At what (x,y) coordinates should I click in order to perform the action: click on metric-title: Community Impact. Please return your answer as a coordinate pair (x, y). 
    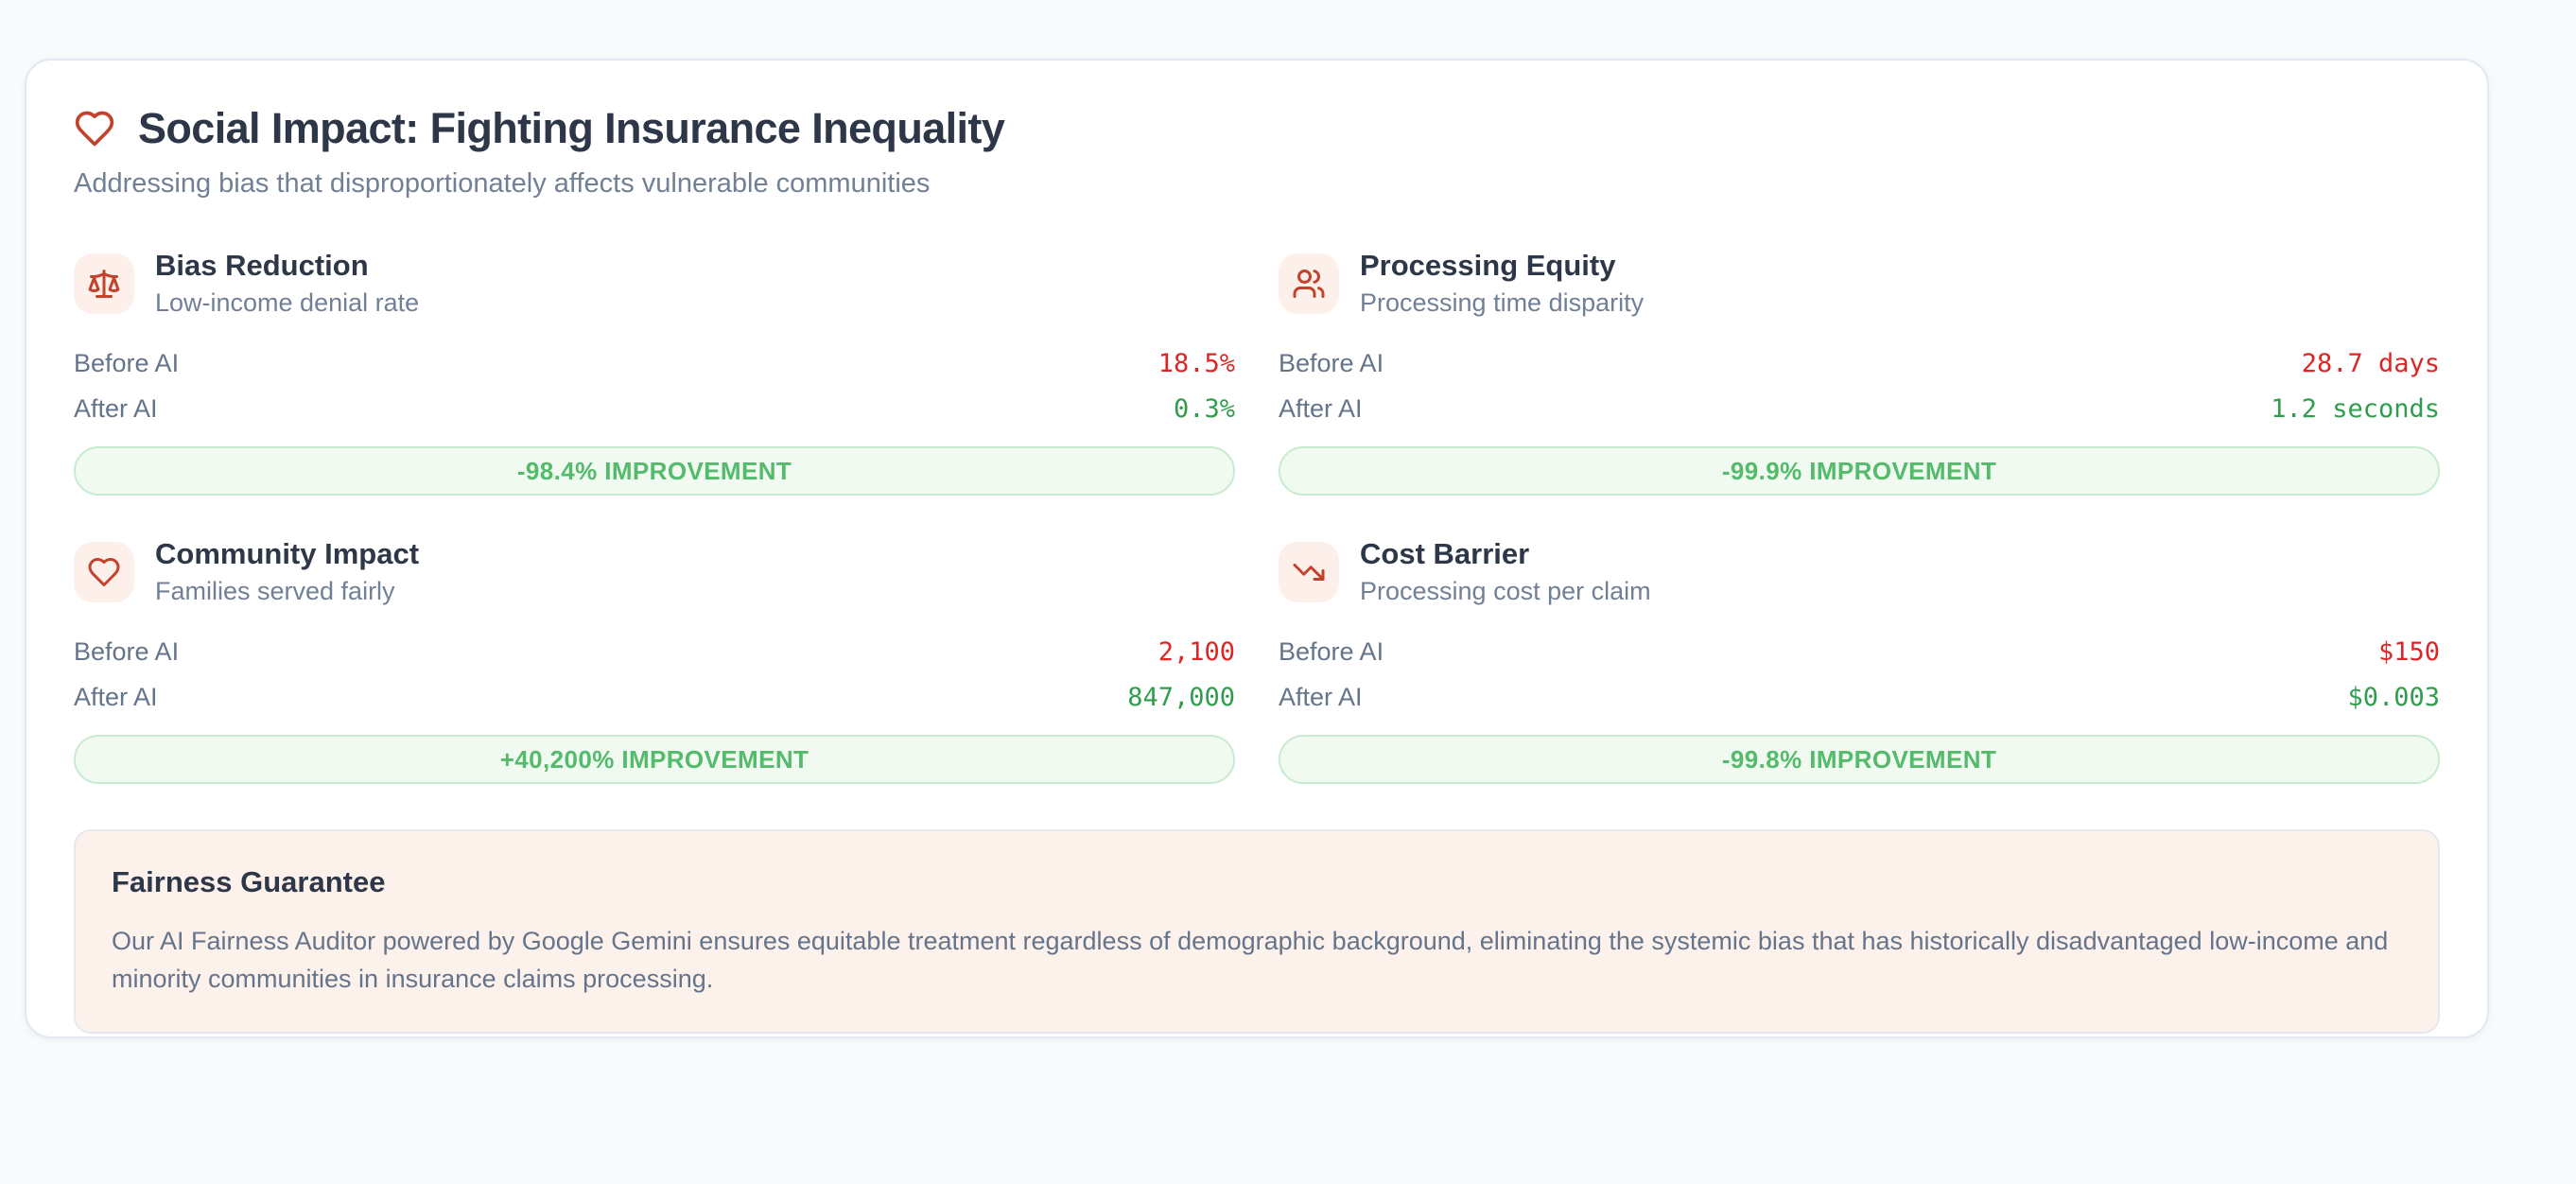
    Looking at the image, I should click on (287, 553).